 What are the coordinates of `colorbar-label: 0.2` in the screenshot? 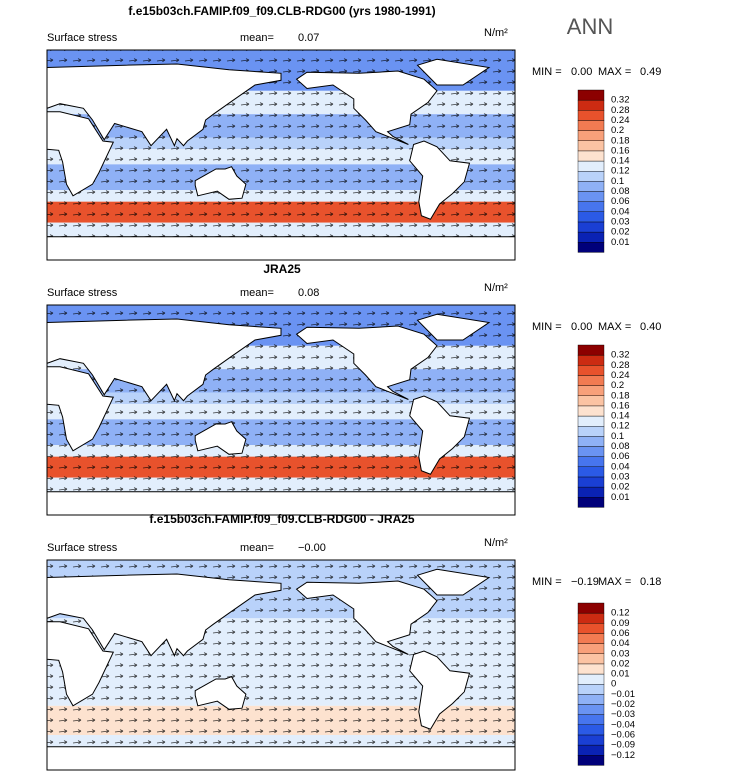 It's located at (617, 385).